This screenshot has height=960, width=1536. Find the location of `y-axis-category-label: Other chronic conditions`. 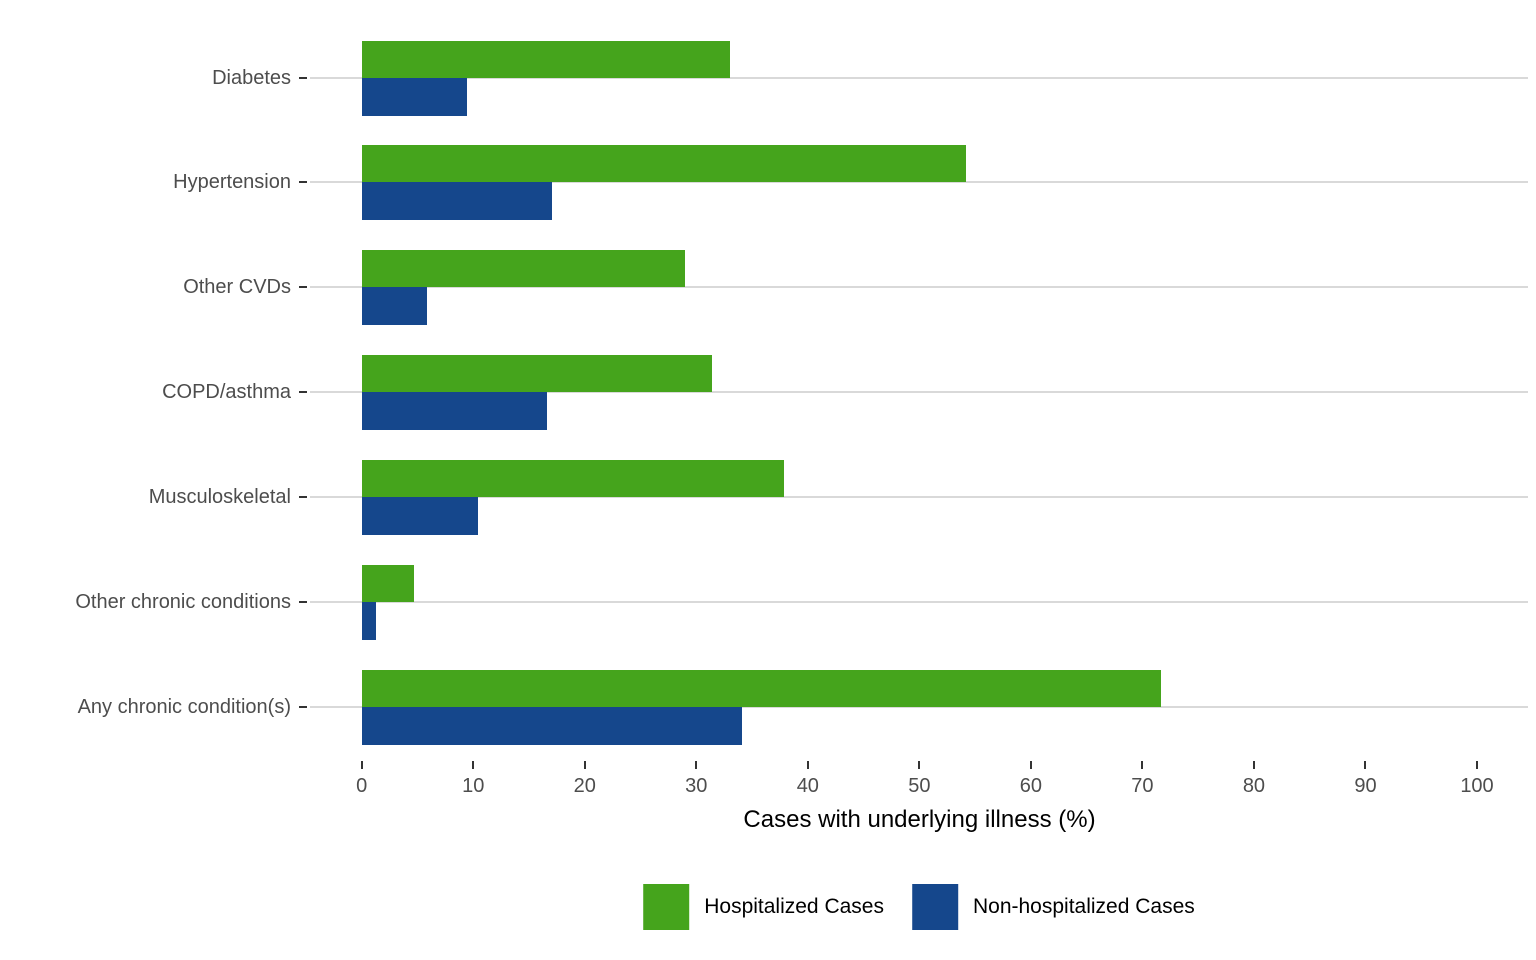

y-axis-category-label: Other chronic conditions is located at coordinates (183, 602).